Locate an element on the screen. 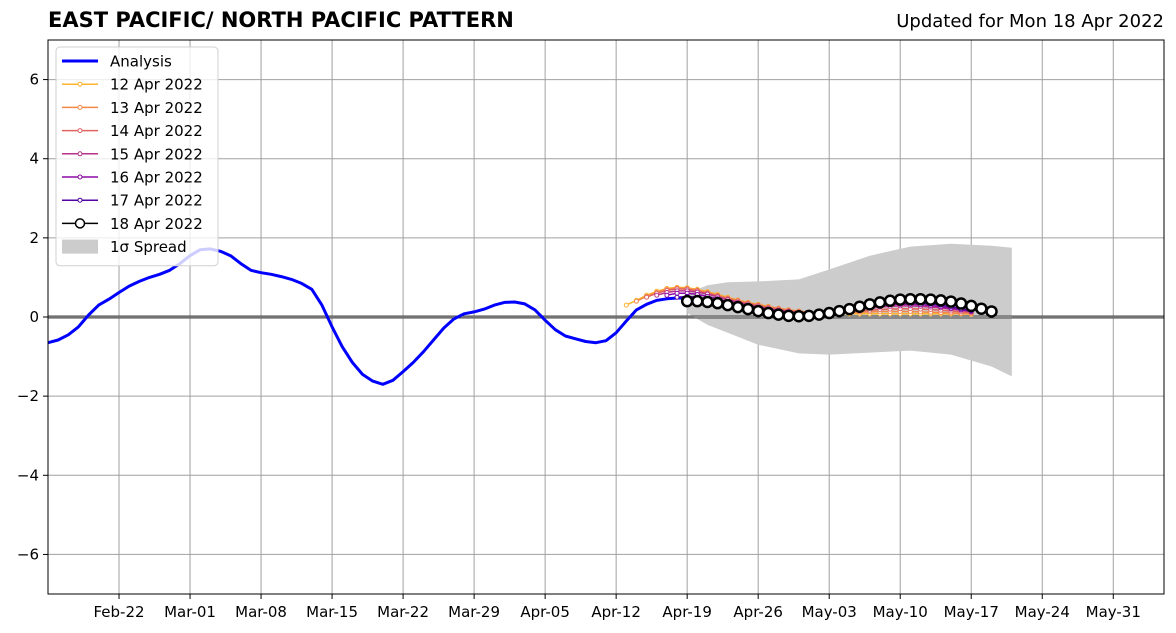 The height and width of the screenshot is (633, 1176). forecast-series is located at coordinates (839, 307).